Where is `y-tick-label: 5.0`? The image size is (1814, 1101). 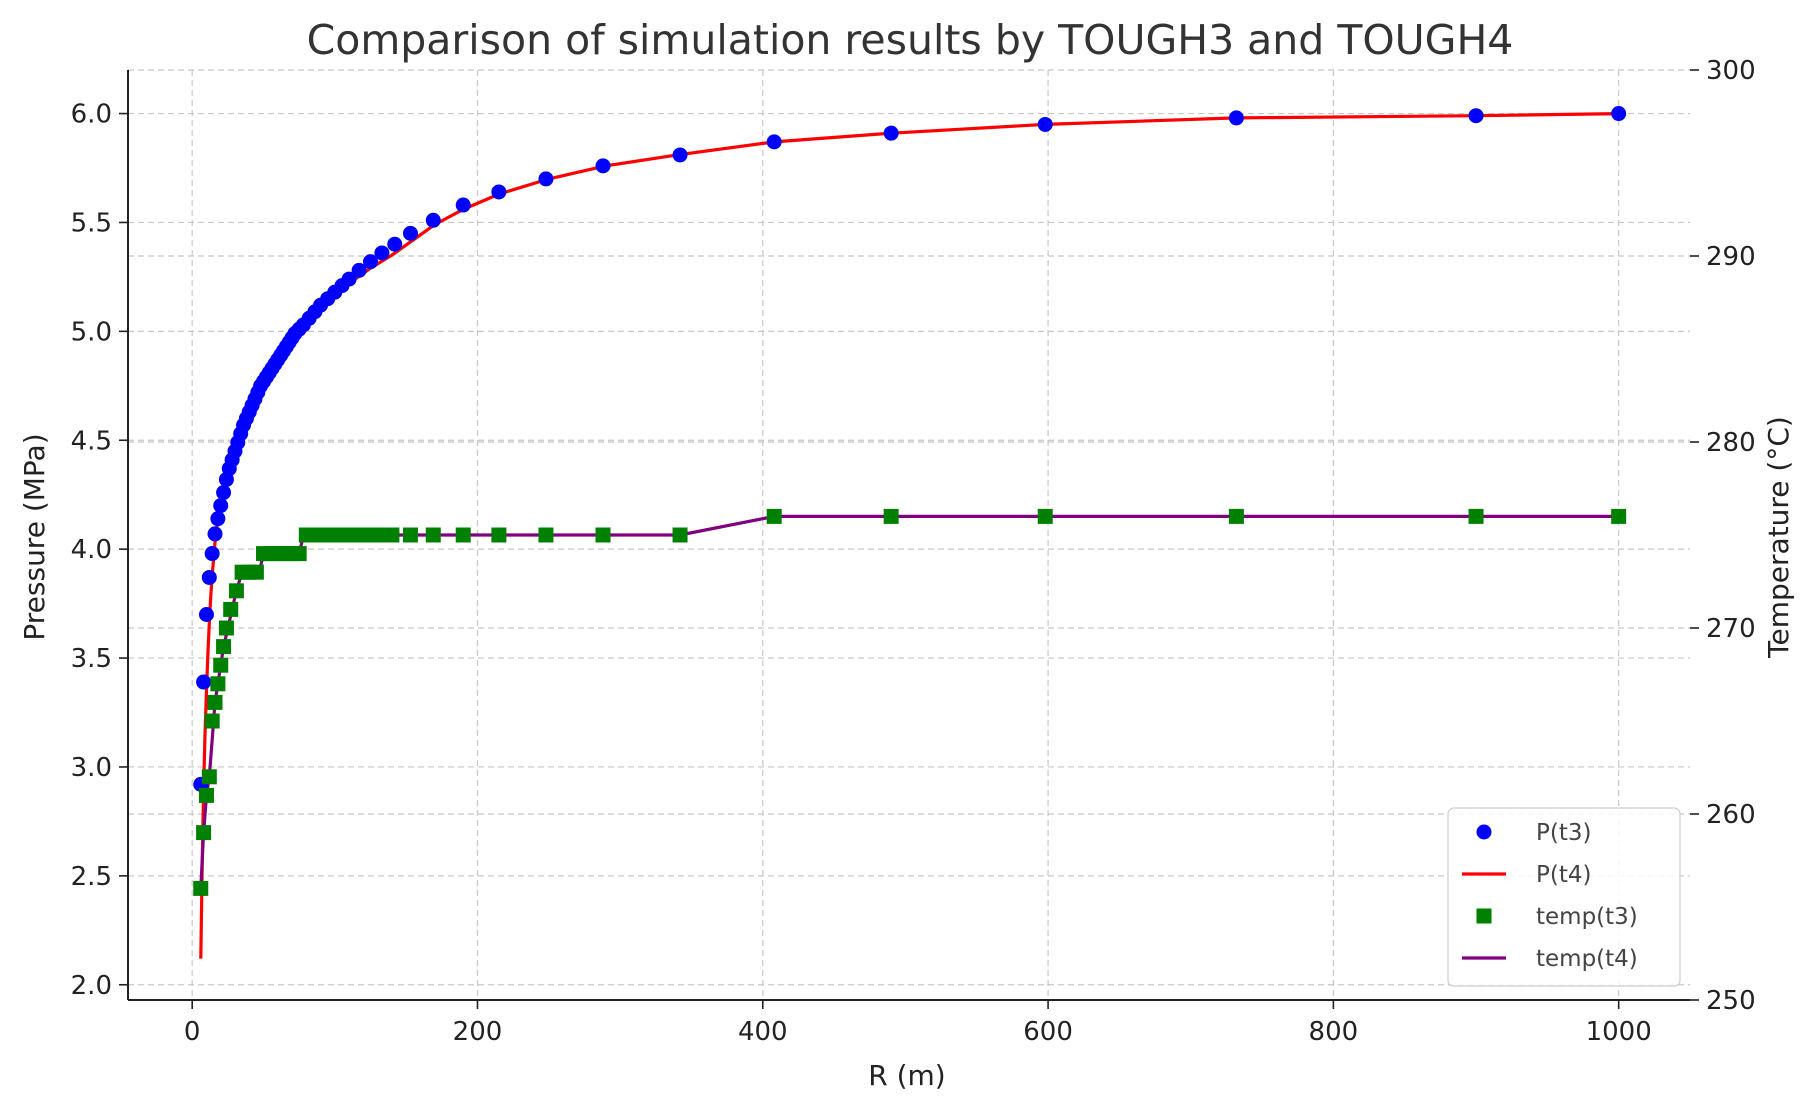
y-tick-label: 5.0 is located at coordinates (91, 332).